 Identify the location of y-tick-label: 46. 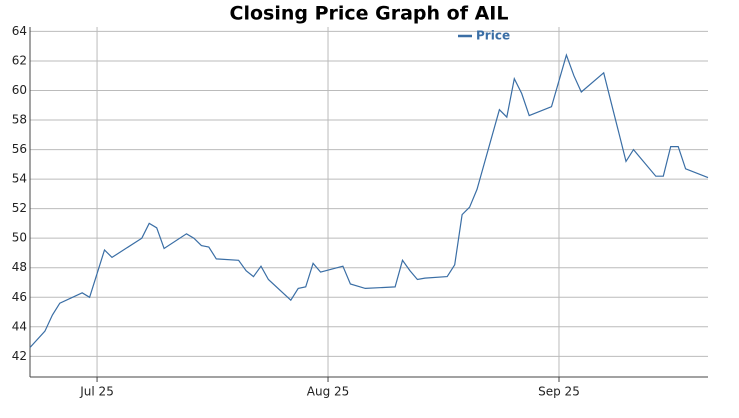
(19, 297).